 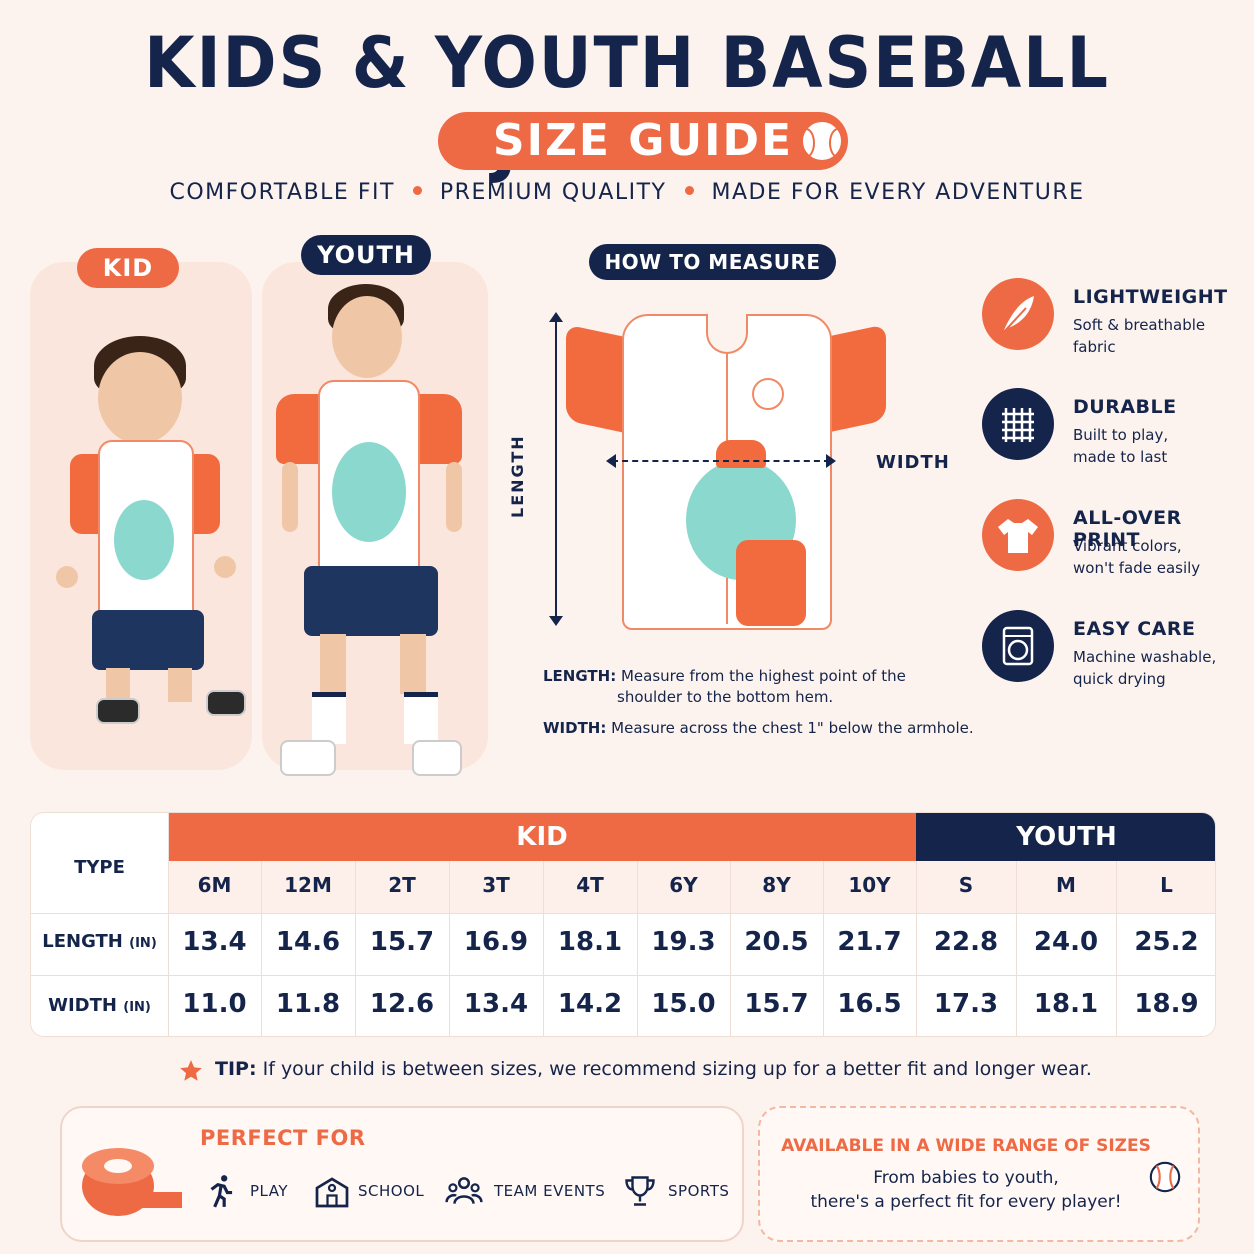 I want to click on feature-desc: Machine washable,, so click(x=1145, y=657).